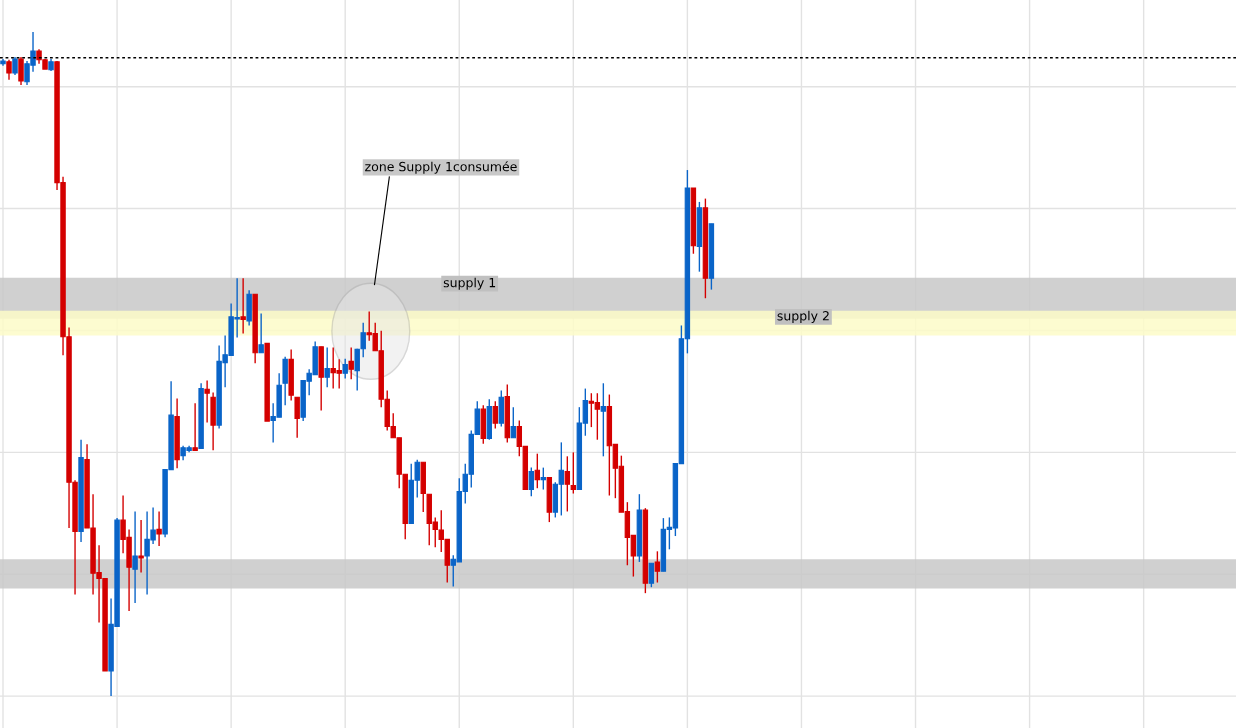 The image size is (1236, 728). What do you see at coordinates (803, 316) in the screenshot?
I see `band-label: supply 2` at bounding box center [803, 316].